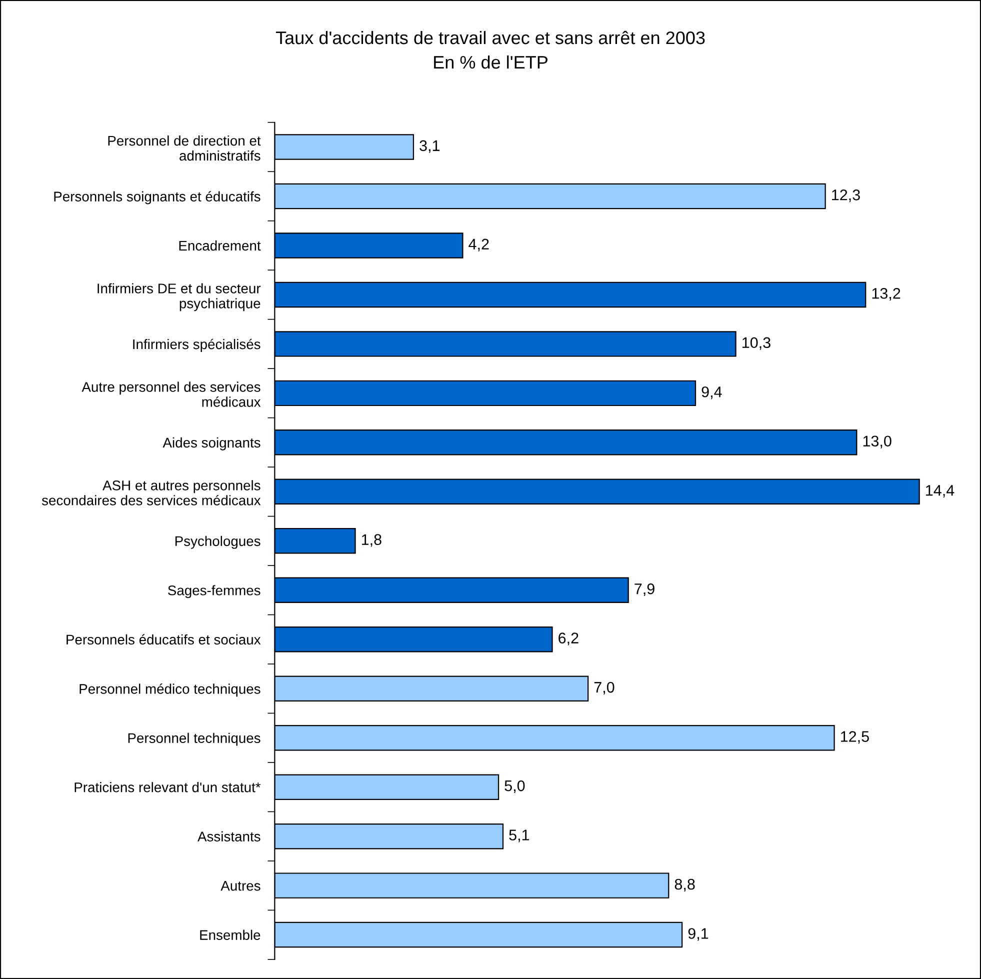 This screenshot has width=981, height=979. Describe the element at coordinates (491, 62) in the screenshot. I see `chart-subtitle: En % de l'ETP` at that location.